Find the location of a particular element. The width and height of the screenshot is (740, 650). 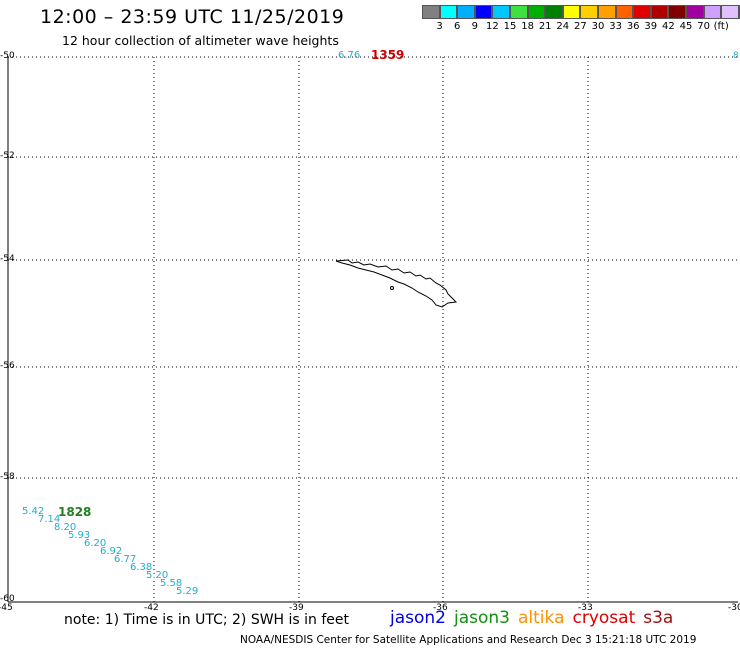

satellite-s3a: s3a is located at coordinates (658, 618).